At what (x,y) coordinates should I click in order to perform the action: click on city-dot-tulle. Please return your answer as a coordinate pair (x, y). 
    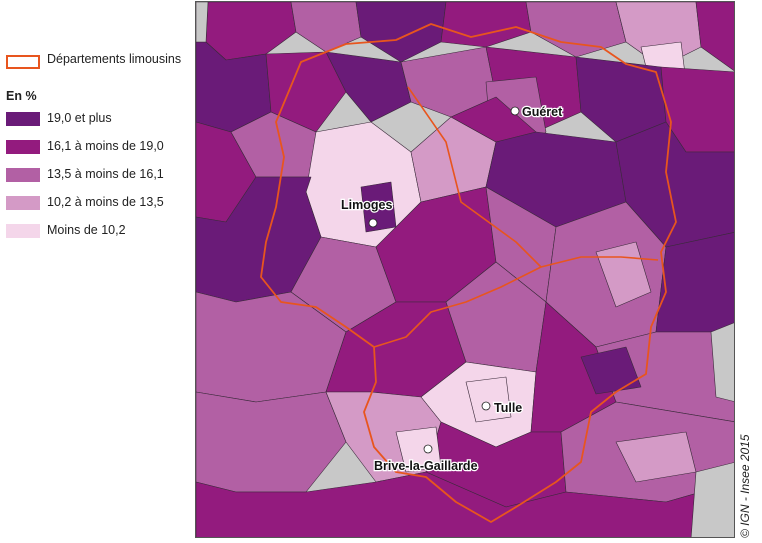
    Looking at the image, I should click on (486, 406).